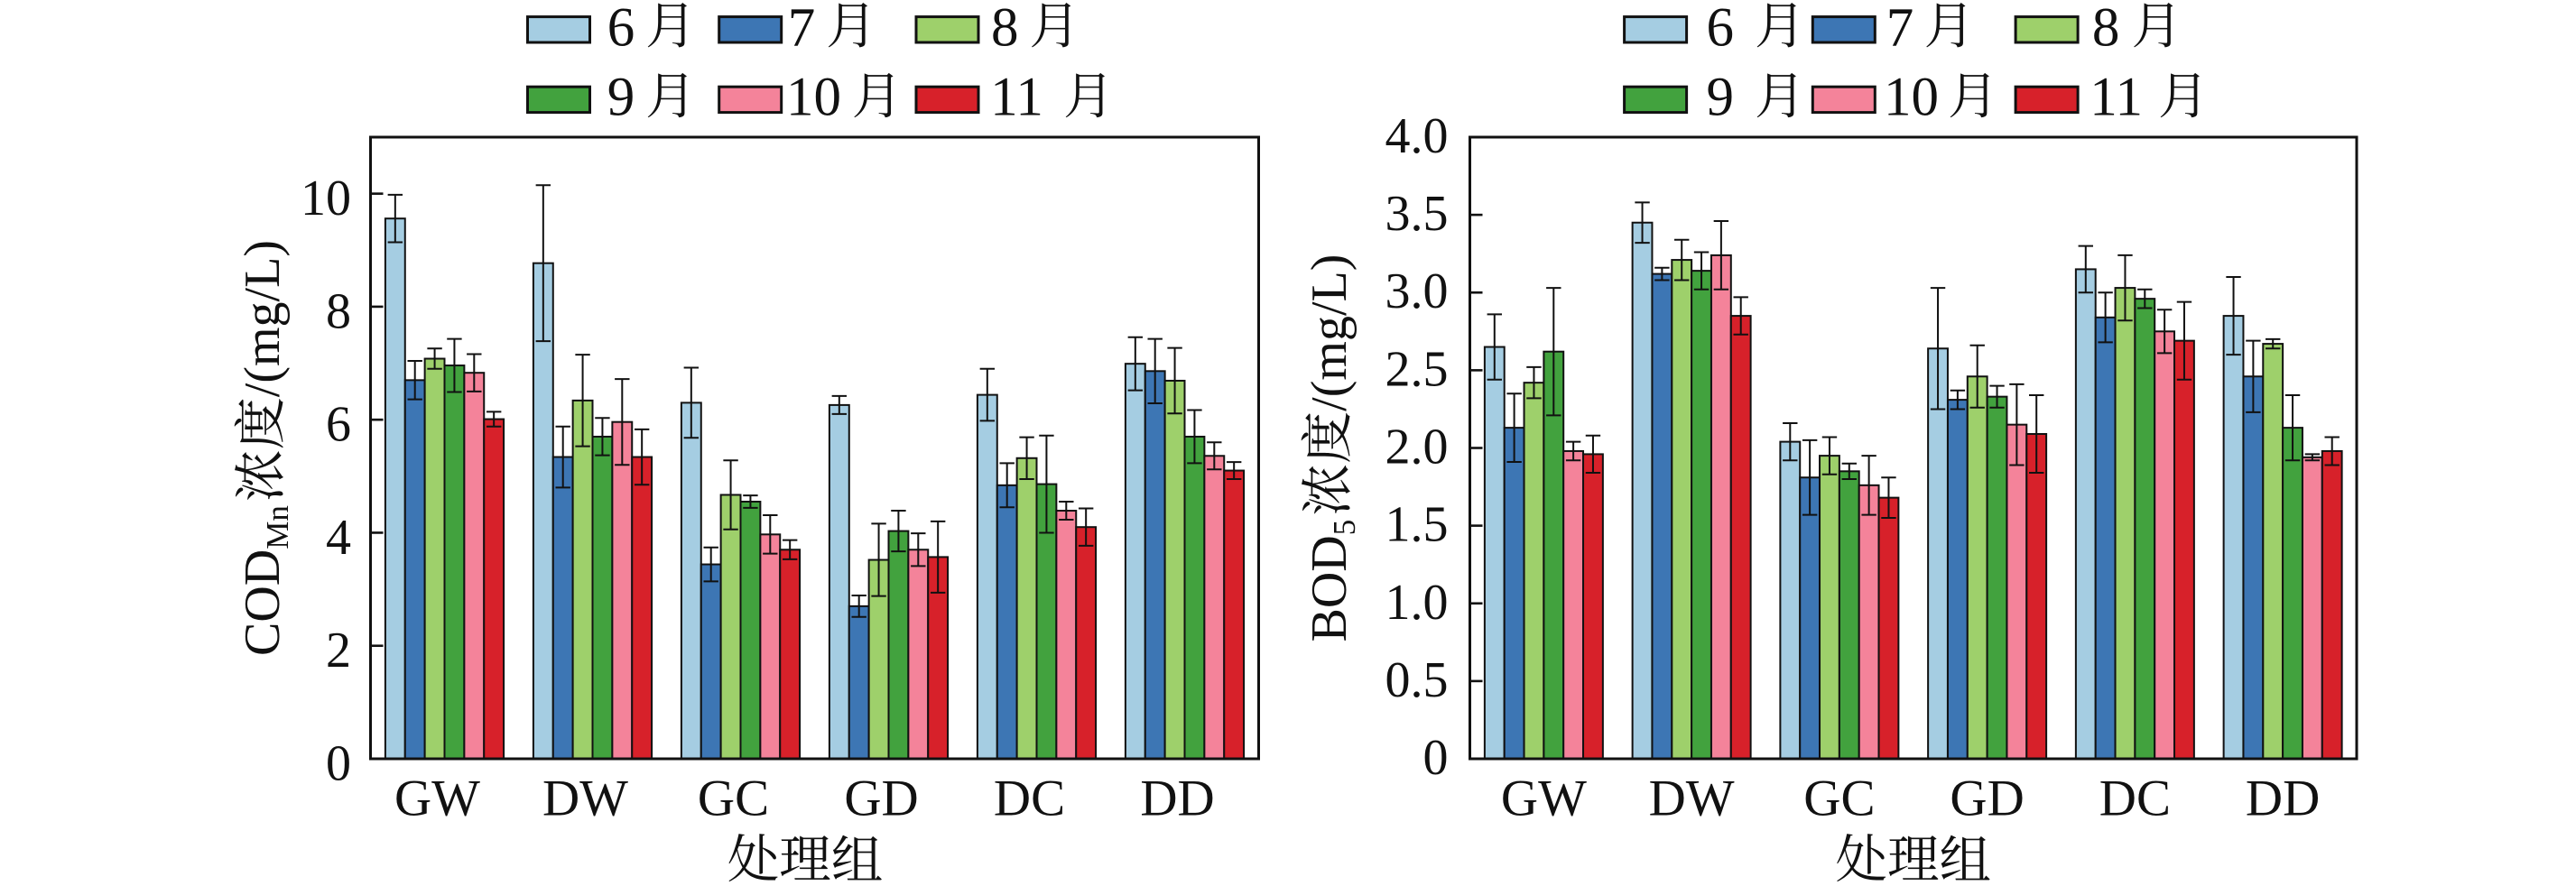 This screenshot has height=886, width=2576. I want to click on svg-text: 4.0, so click(1417, 136).